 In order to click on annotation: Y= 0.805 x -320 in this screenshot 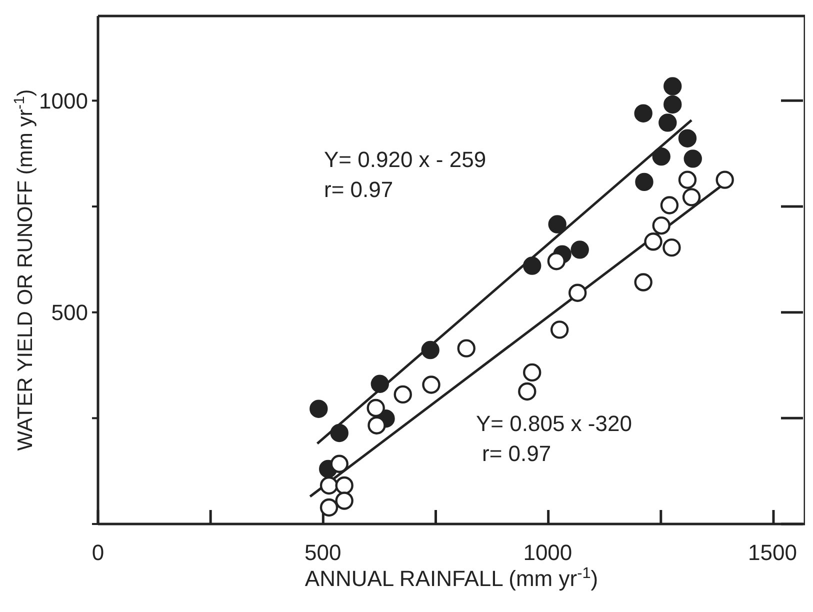, I will do `click(554, 423)`.